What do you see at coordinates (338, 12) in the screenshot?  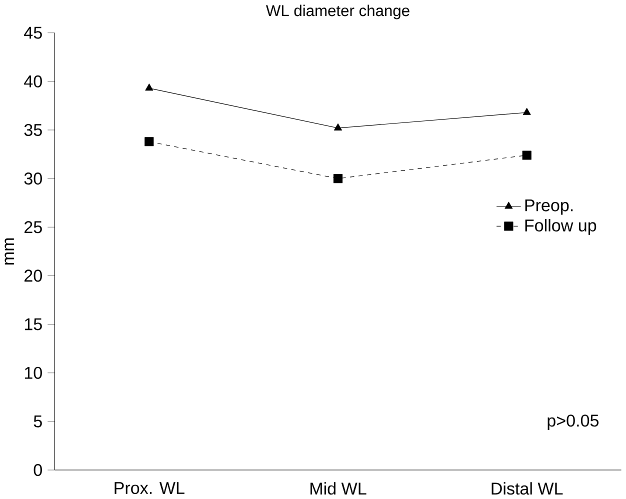 I see `chart-title: WL diameter change` at bounding box center [338, 12].